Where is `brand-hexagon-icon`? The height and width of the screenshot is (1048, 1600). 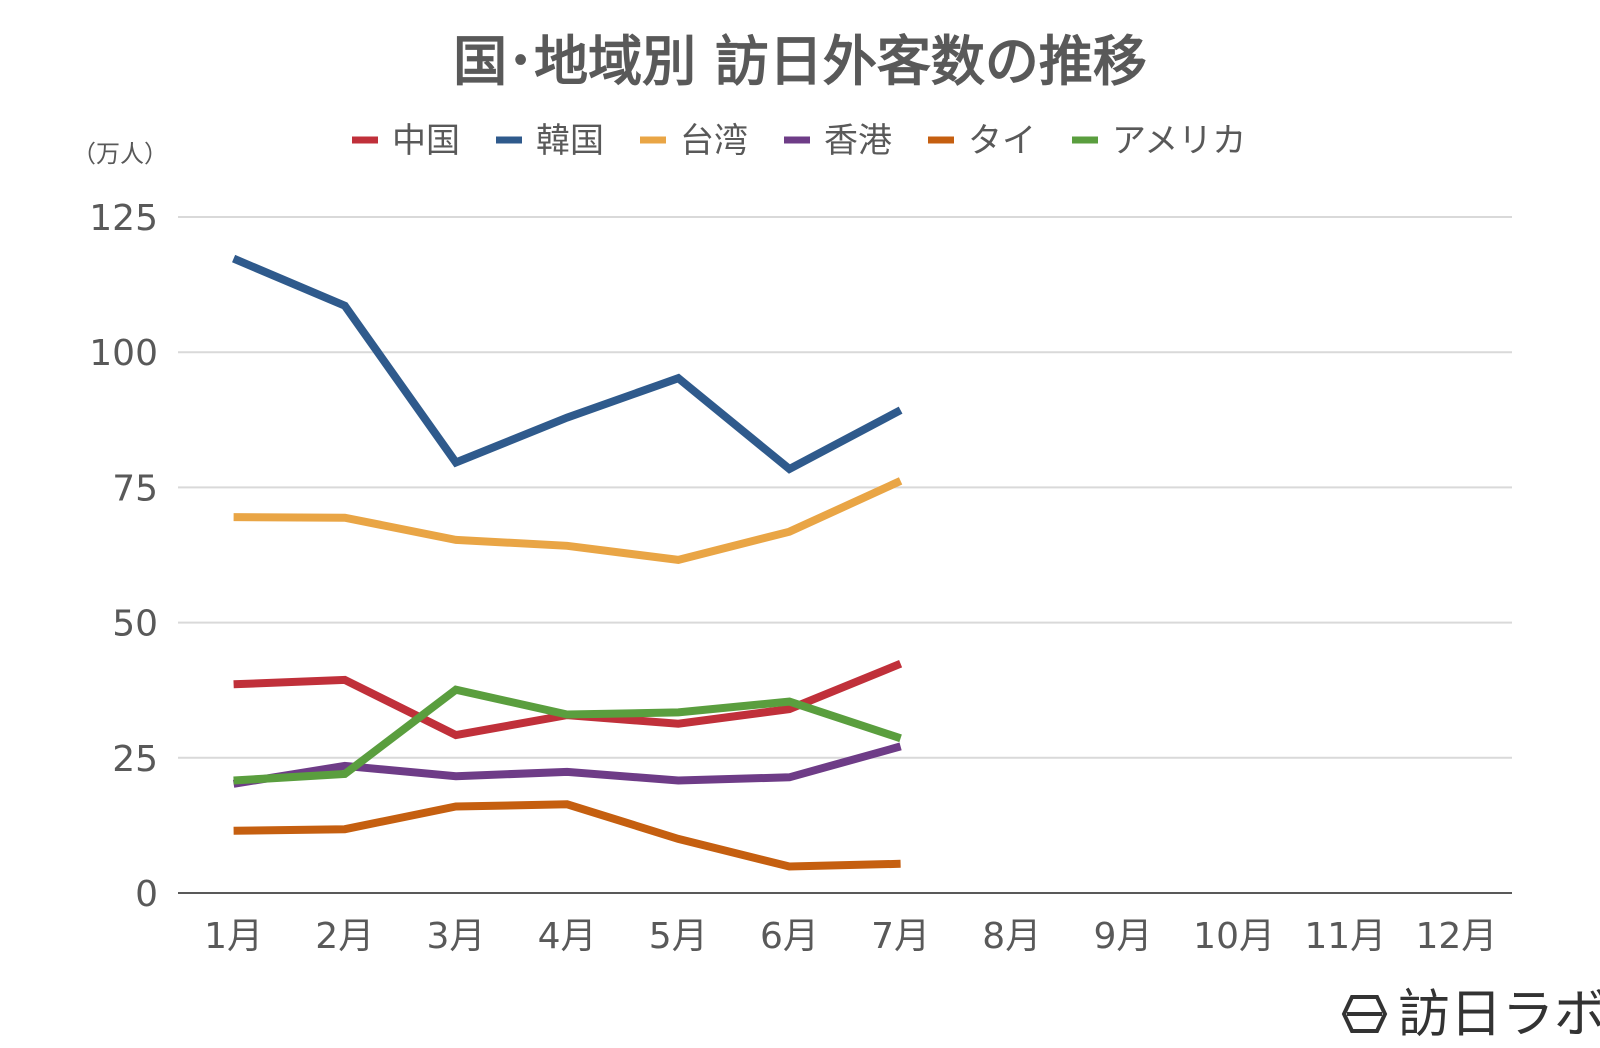 brand-hexagon-icon is located at coordinates (1364, 1014).